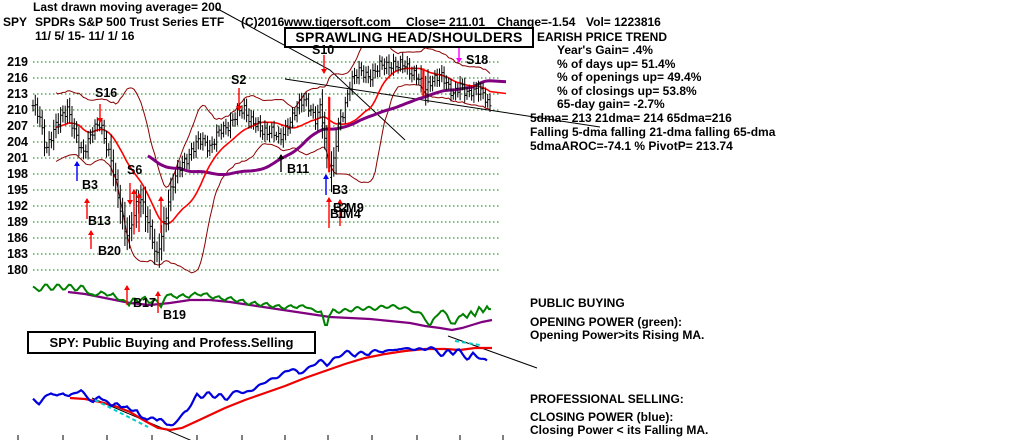 The image size is (1024, 440). I want to click on signal-label-s2: S2, so click(239, 80).